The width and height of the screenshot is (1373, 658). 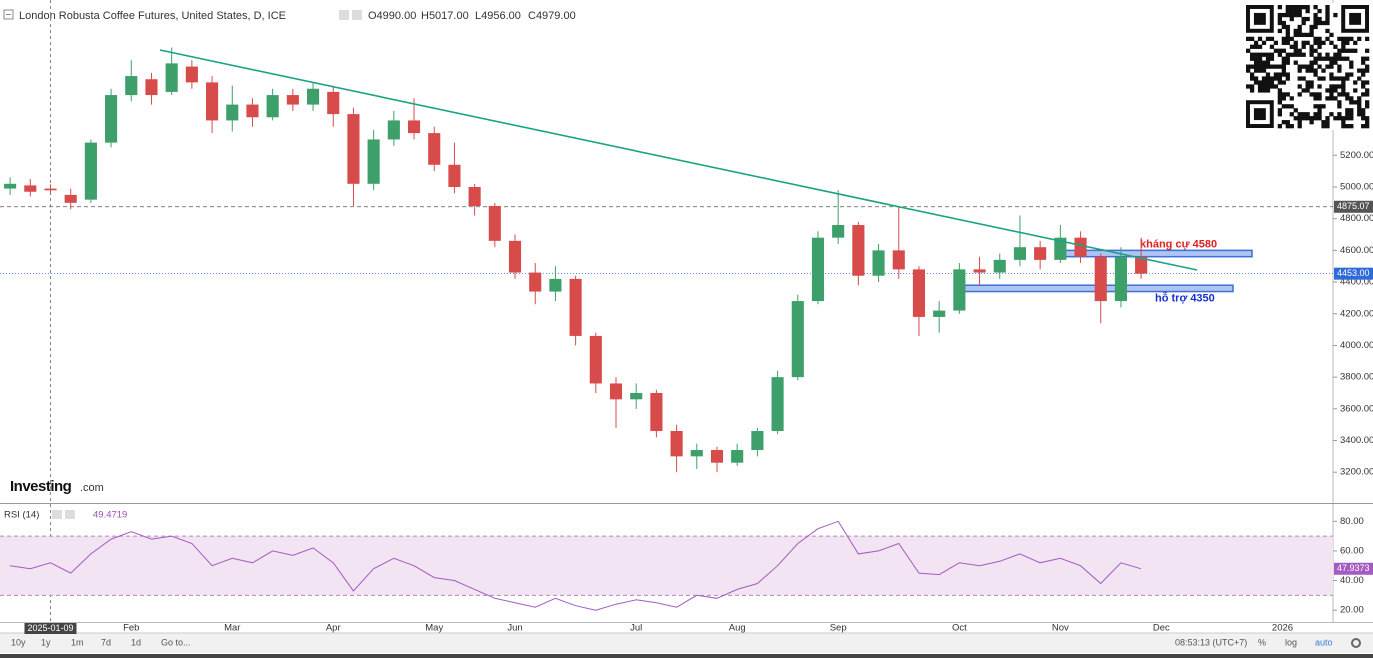 I want to click on collapse-icon, so click(x=8, y=14).